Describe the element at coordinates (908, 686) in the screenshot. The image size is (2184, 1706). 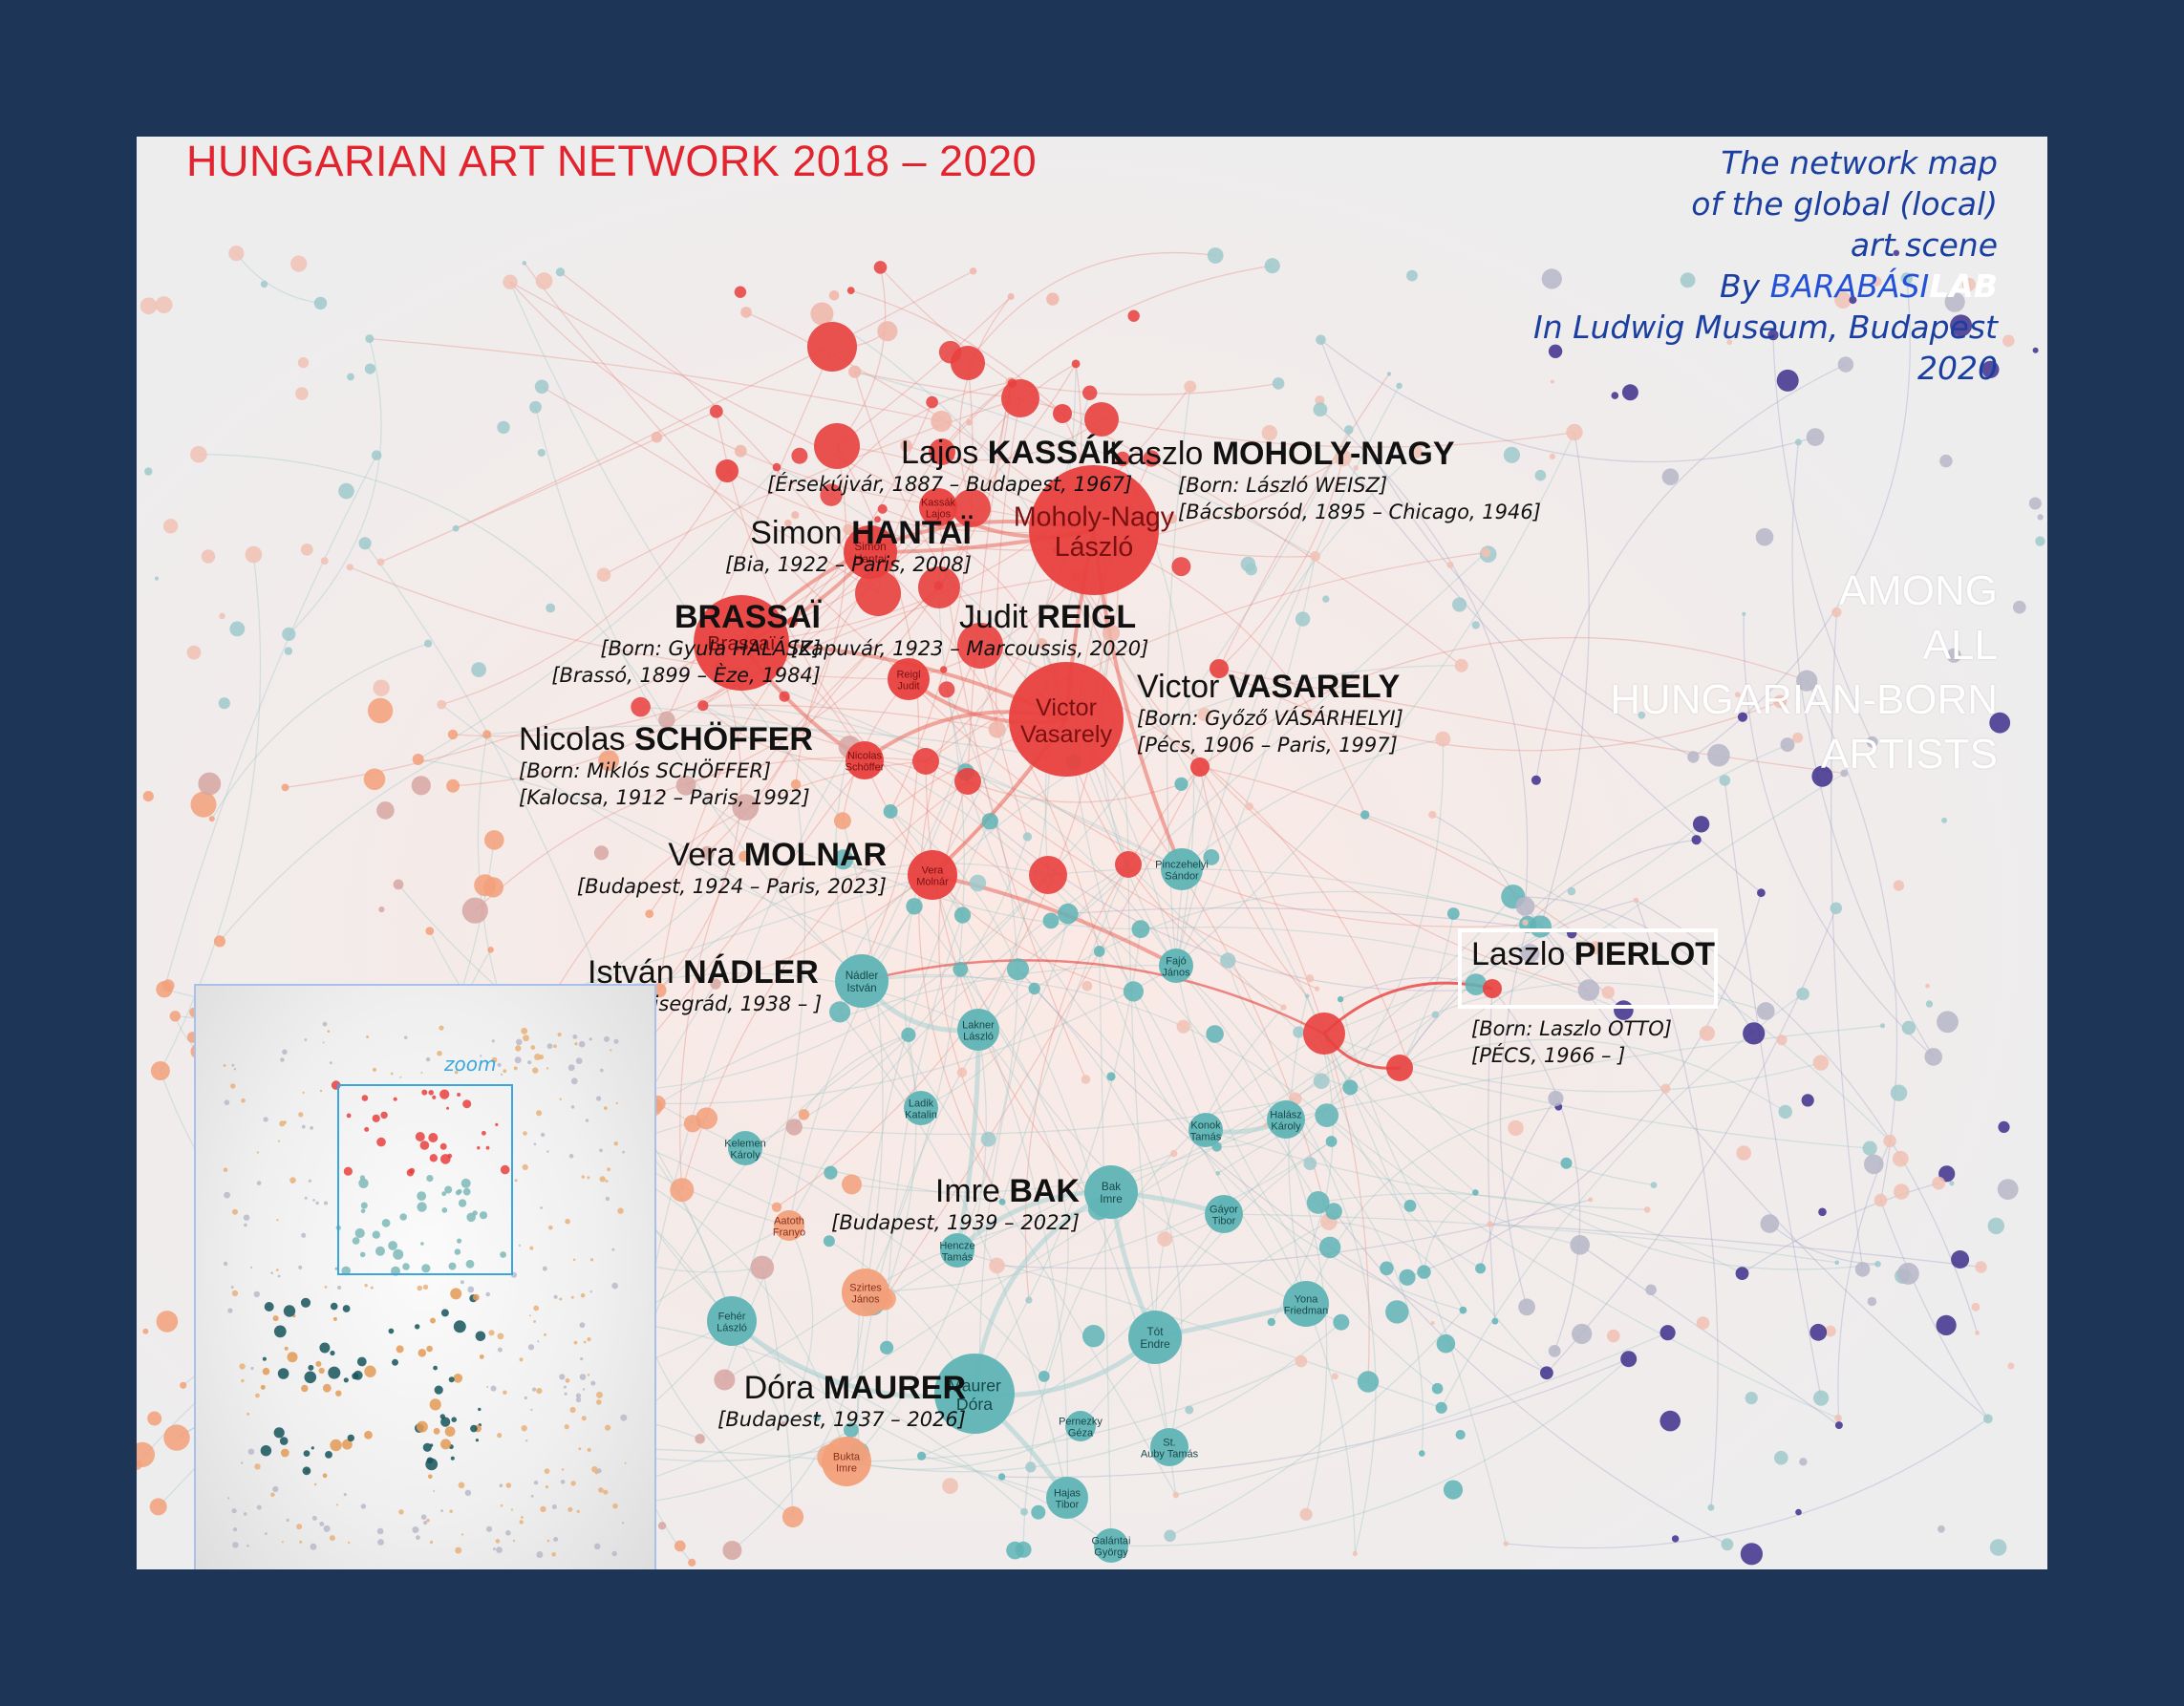
I see `node-label: Judit` at that location.